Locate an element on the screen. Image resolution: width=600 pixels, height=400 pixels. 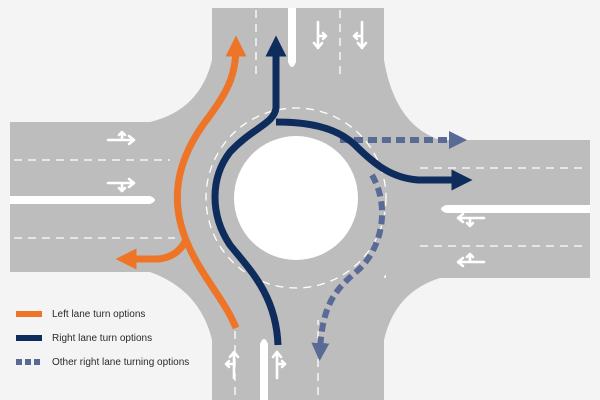
other-right-lane-path-south is located at coordinates (348, 267).